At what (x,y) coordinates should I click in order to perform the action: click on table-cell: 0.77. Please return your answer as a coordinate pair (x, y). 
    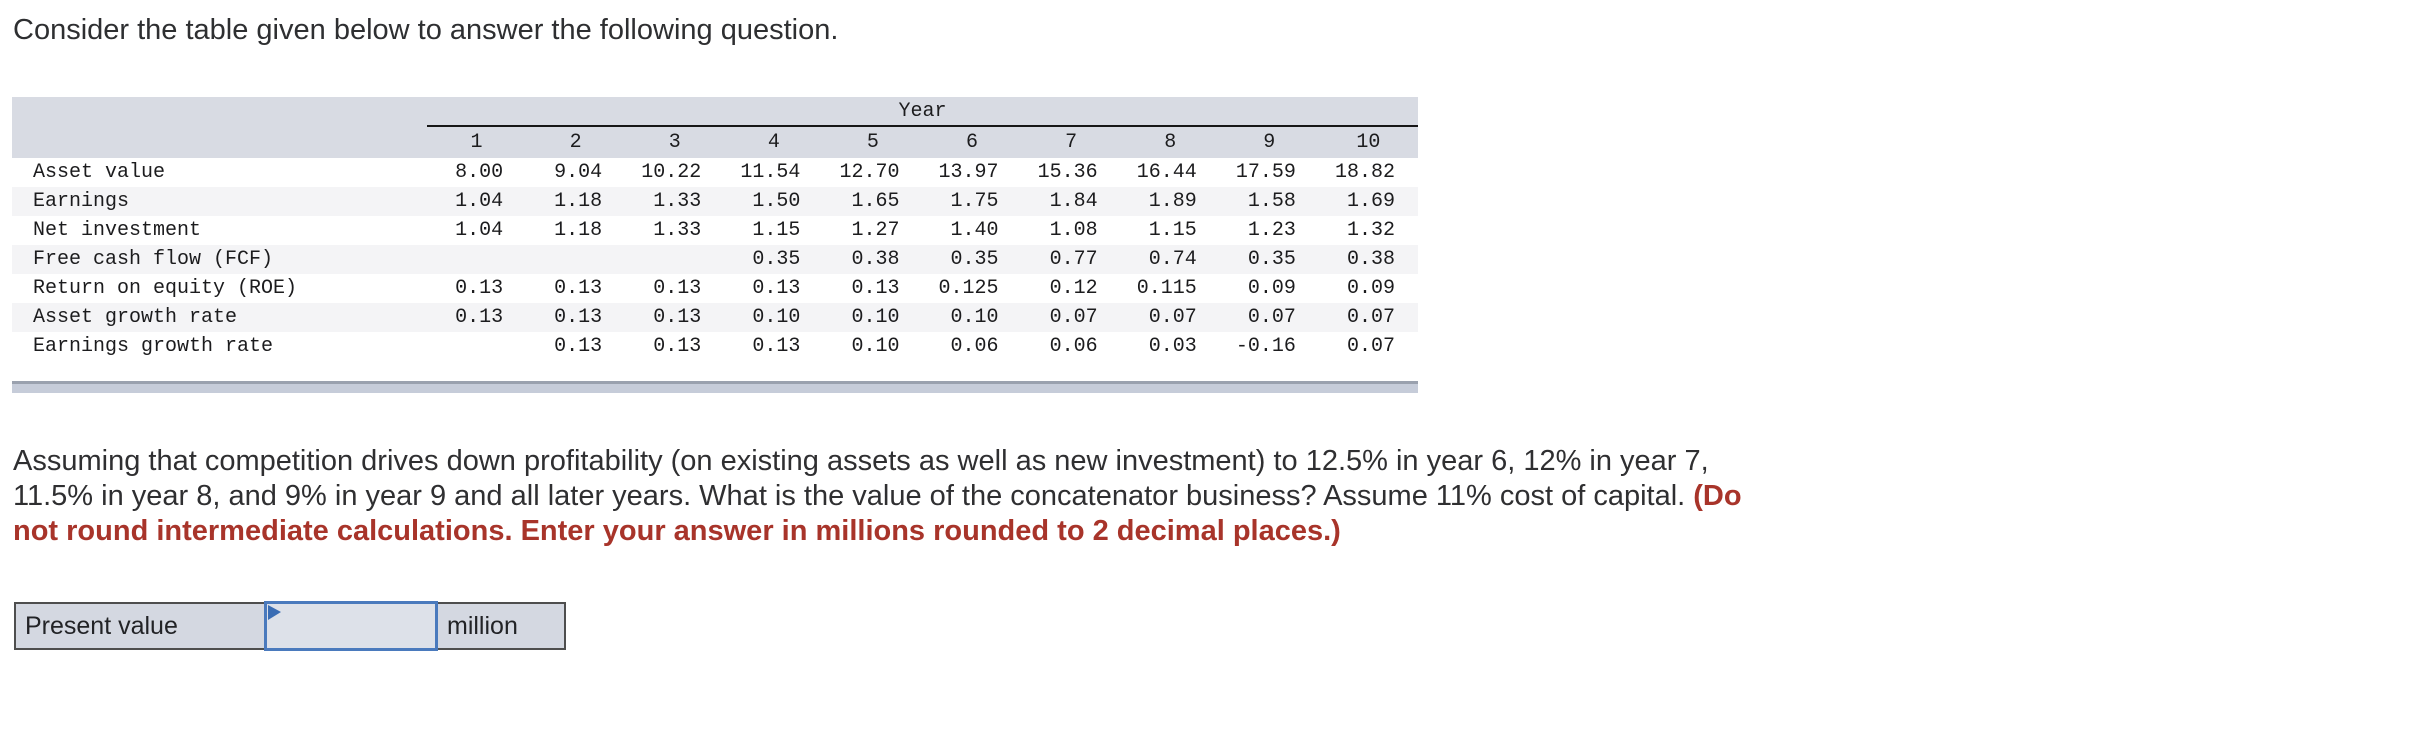
    Looking at the image, I should click on (1071, 259).